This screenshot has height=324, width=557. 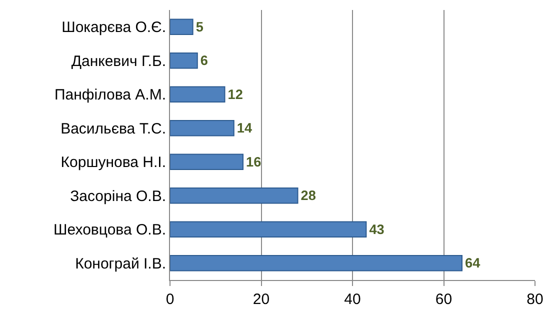 What do you see at coordinates (352, 299) in the screenshot?
I see `x-tick-label: 40` at bounding box center [352, 299].